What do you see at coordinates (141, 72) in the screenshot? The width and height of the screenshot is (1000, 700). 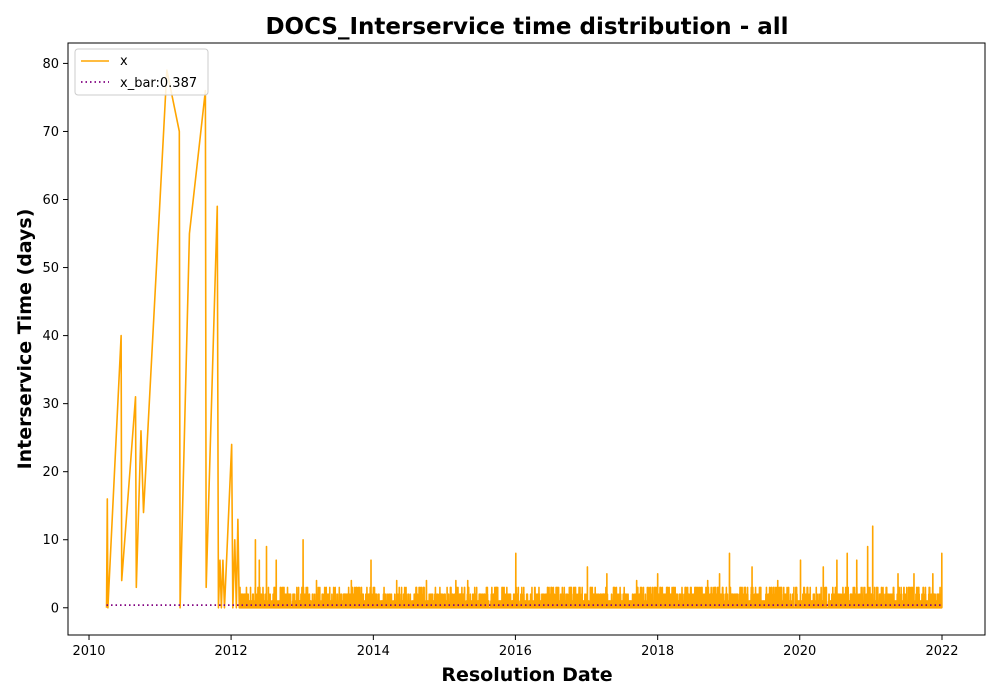 I see `legend: x x_bar:0.387` at bounding box center [141, 72].